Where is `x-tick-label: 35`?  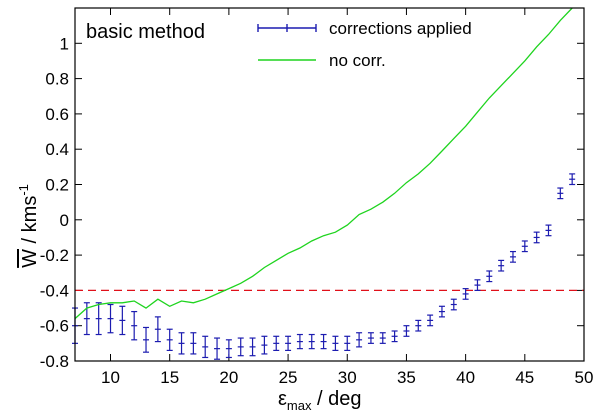
x-tick-label: 35 is located at coordinates (406, 377).